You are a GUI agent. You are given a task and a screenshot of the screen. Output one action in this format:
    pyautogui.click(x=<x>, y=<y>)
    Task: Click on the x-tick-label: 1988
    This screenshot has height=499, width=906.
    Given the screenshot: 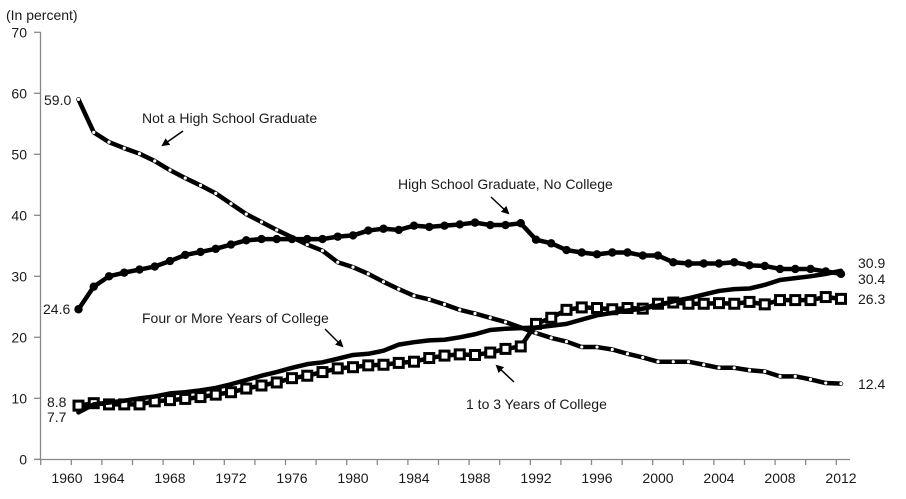 What is the action you would take?
    pyautogui.click(x=474, y=478)
    